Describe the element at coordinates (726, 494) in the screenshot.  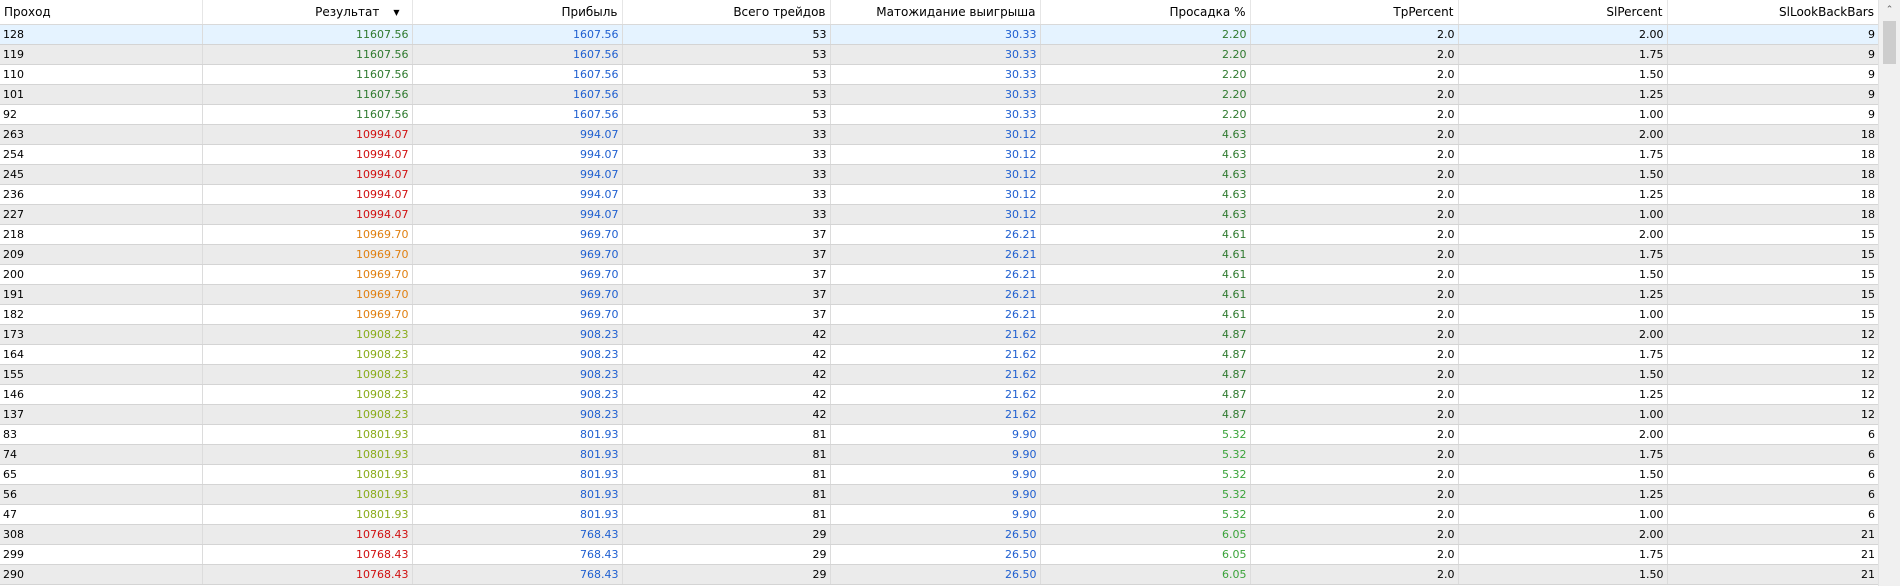
I see `cell-total-trades: 81` at that location.